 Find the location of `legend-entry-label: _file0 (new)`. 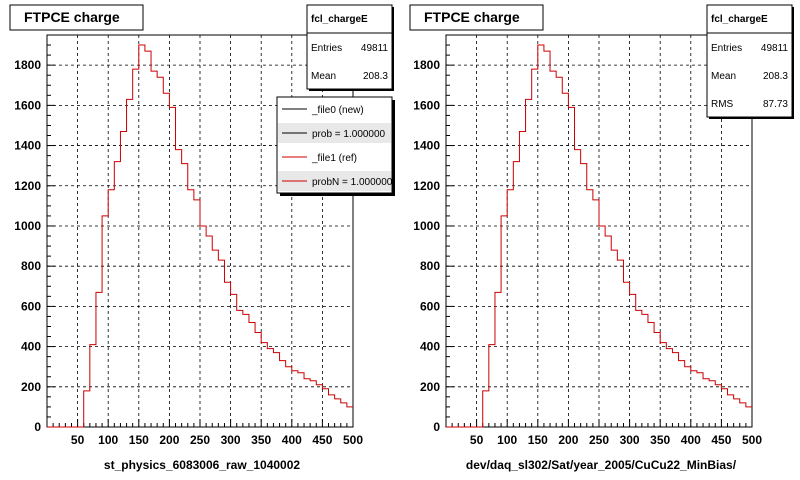

legend-entry-label: _file0 (new) is located at coordinates (337, 110).